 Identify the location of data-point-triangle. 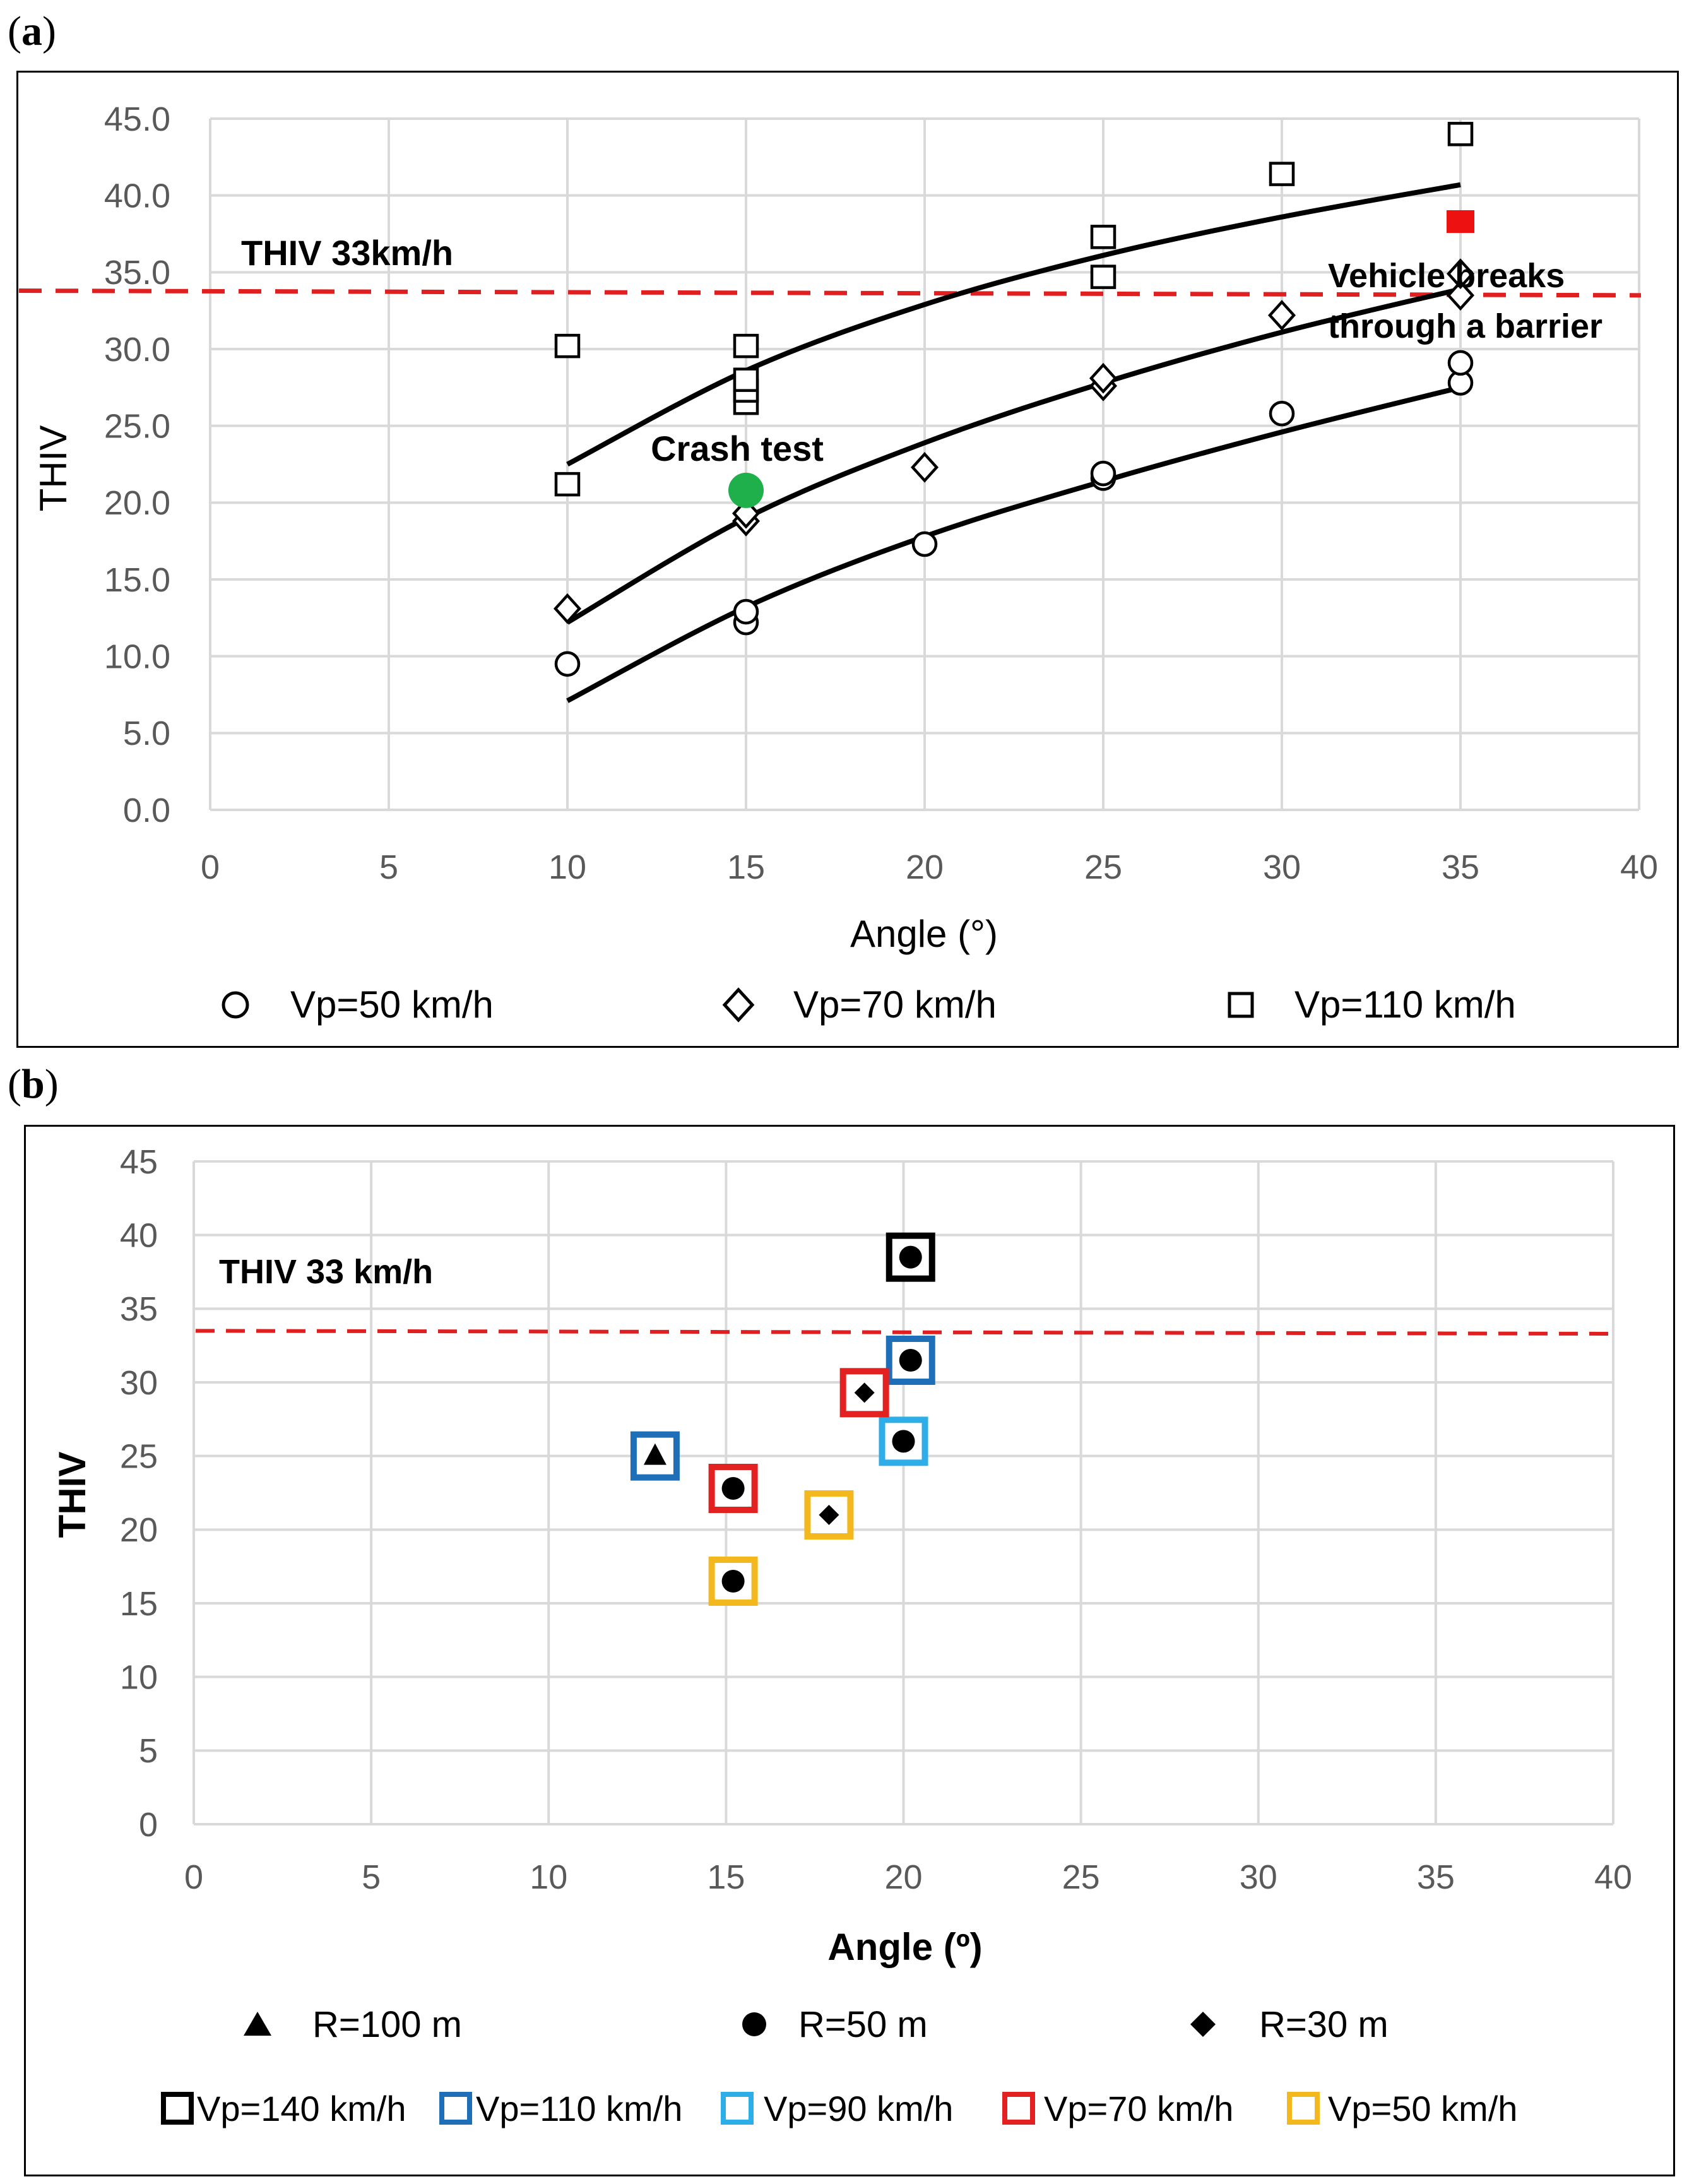
(654, 1454).